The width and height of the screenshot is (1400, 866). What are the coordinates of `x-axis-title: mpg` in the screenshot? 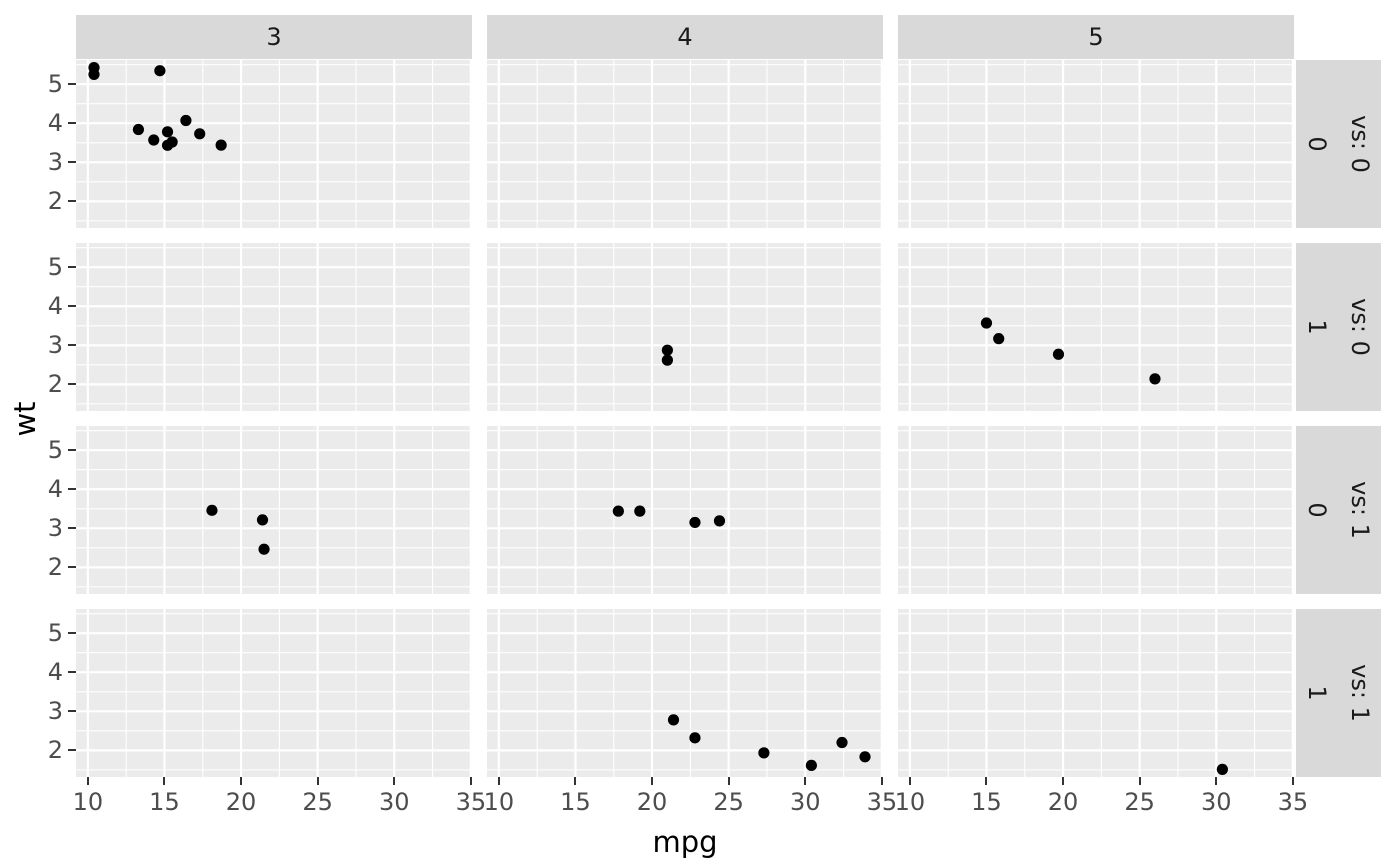 It's located at (685, 842).